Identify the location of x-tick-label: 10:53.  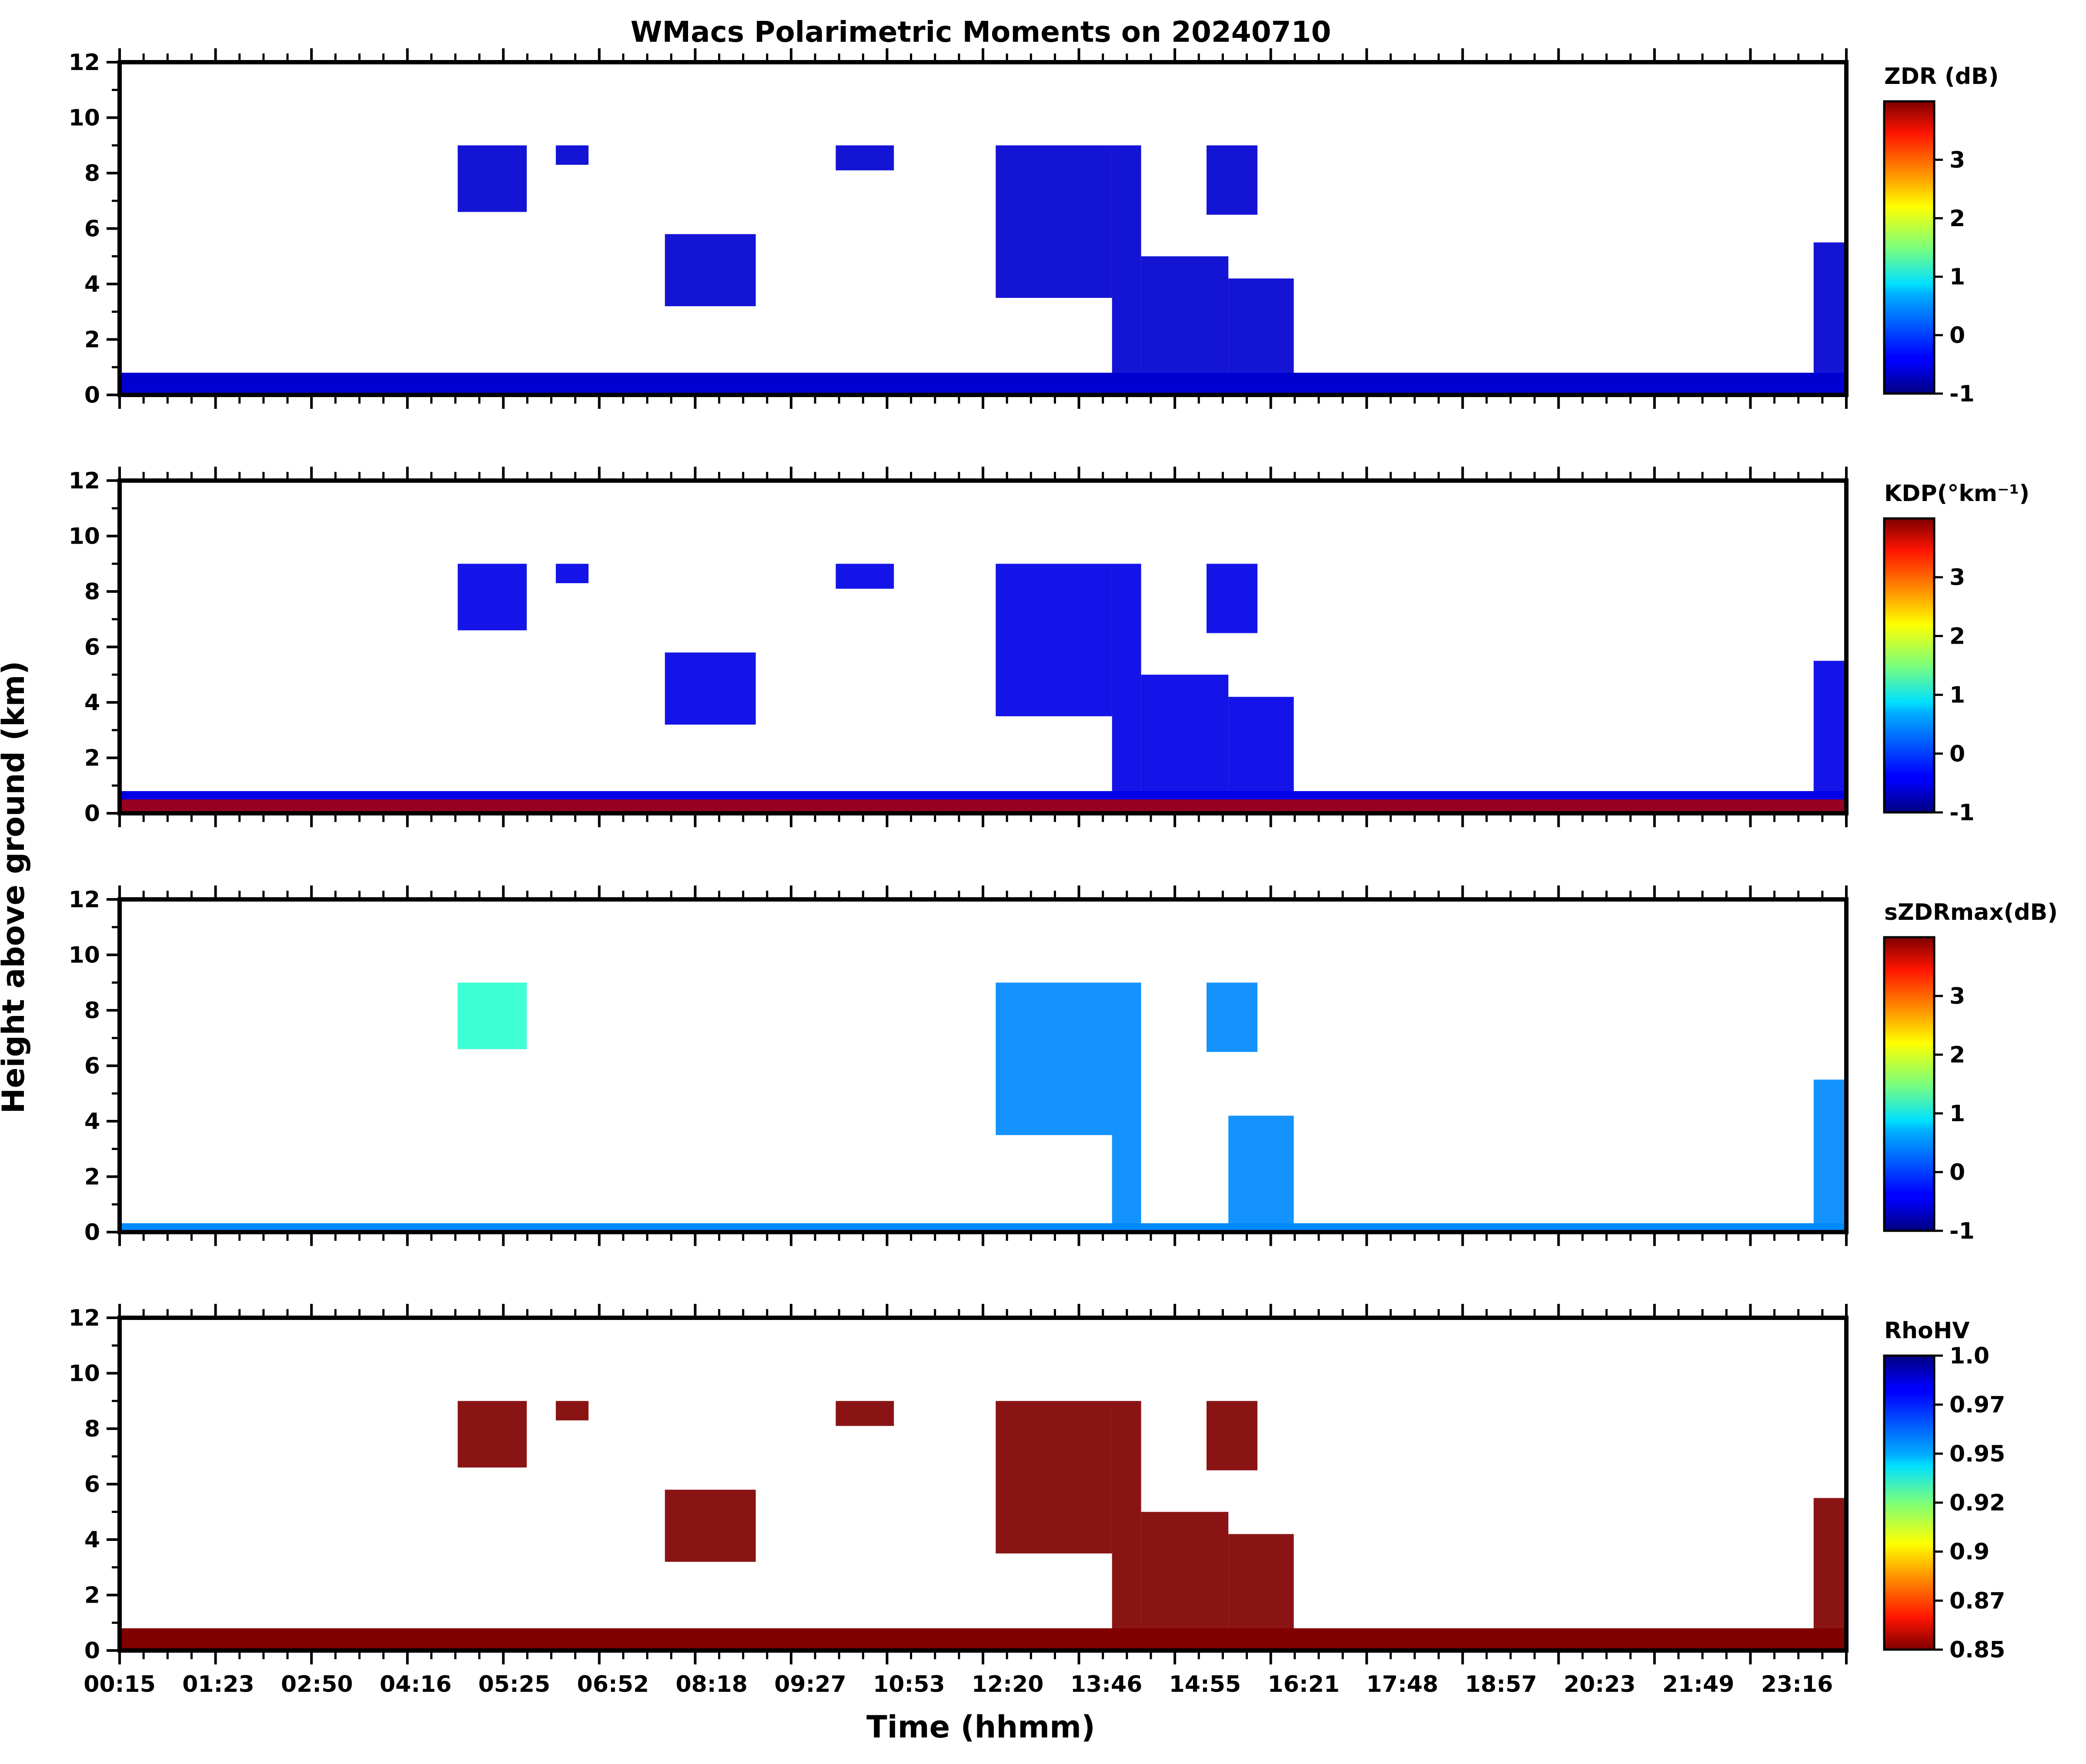
(909, 1684).